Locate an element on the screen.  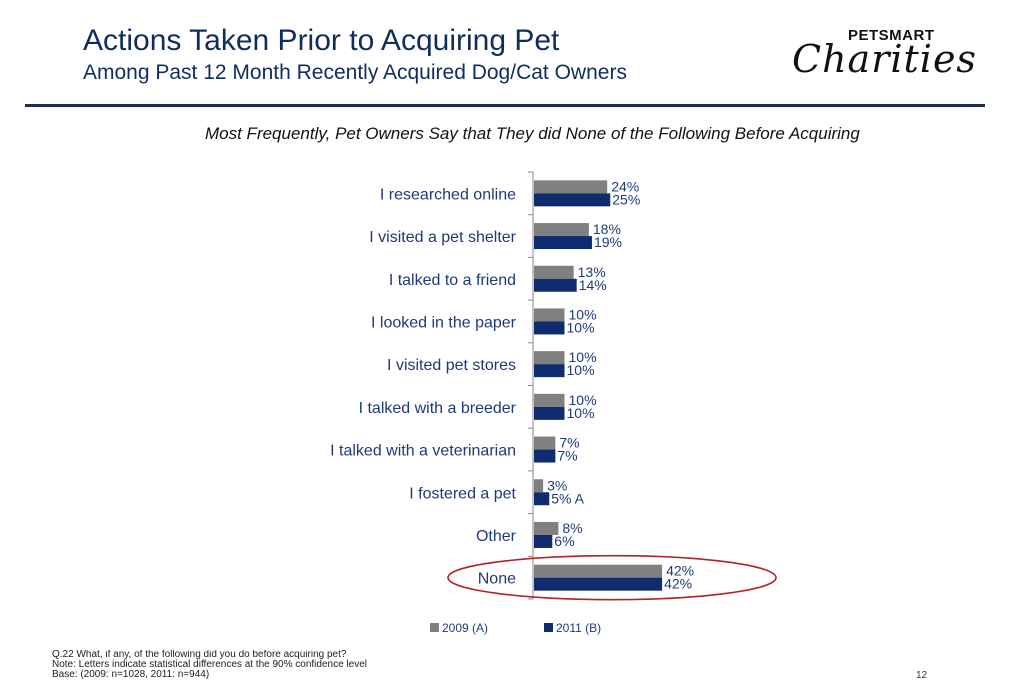
category-label: None is located at coordinates (497, 579).